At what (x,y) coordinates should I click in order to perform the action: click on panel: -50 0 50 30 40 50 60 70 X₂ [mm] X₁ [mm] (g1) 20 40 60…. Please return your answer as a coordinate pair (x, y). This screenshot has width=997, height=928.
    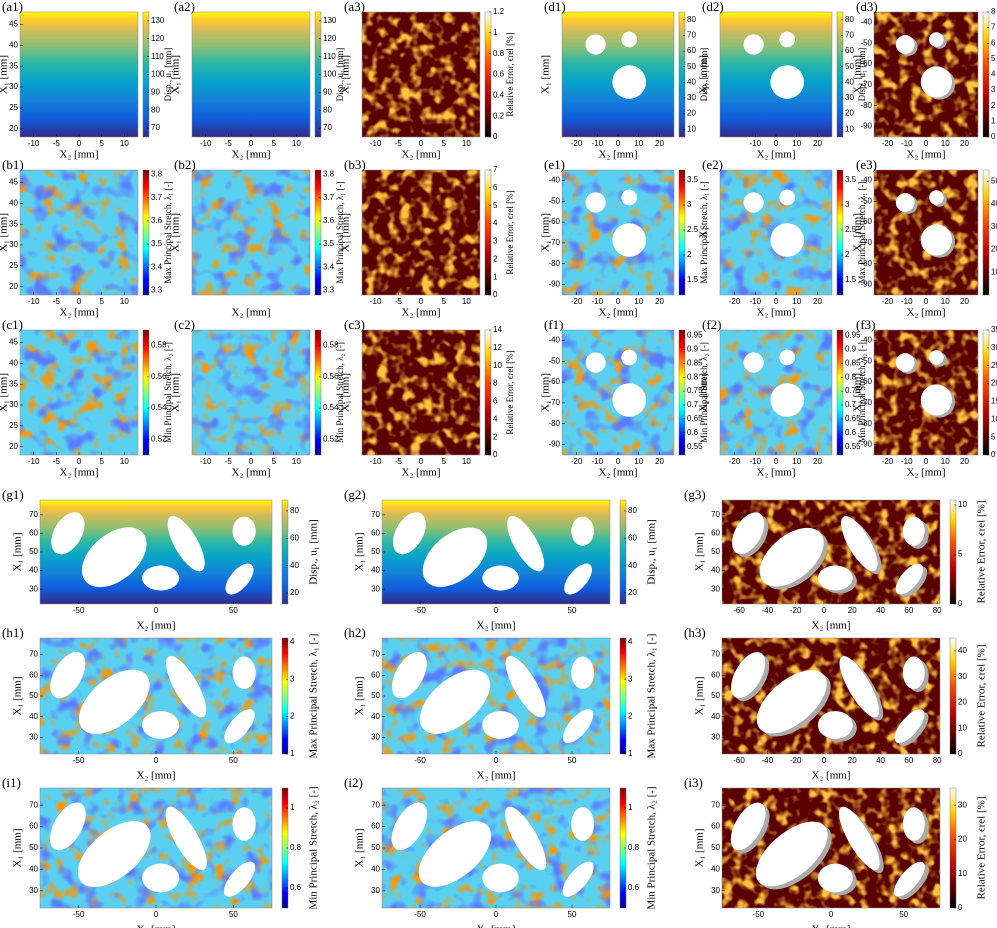
    Looking at the image, I should click on (161, 559).